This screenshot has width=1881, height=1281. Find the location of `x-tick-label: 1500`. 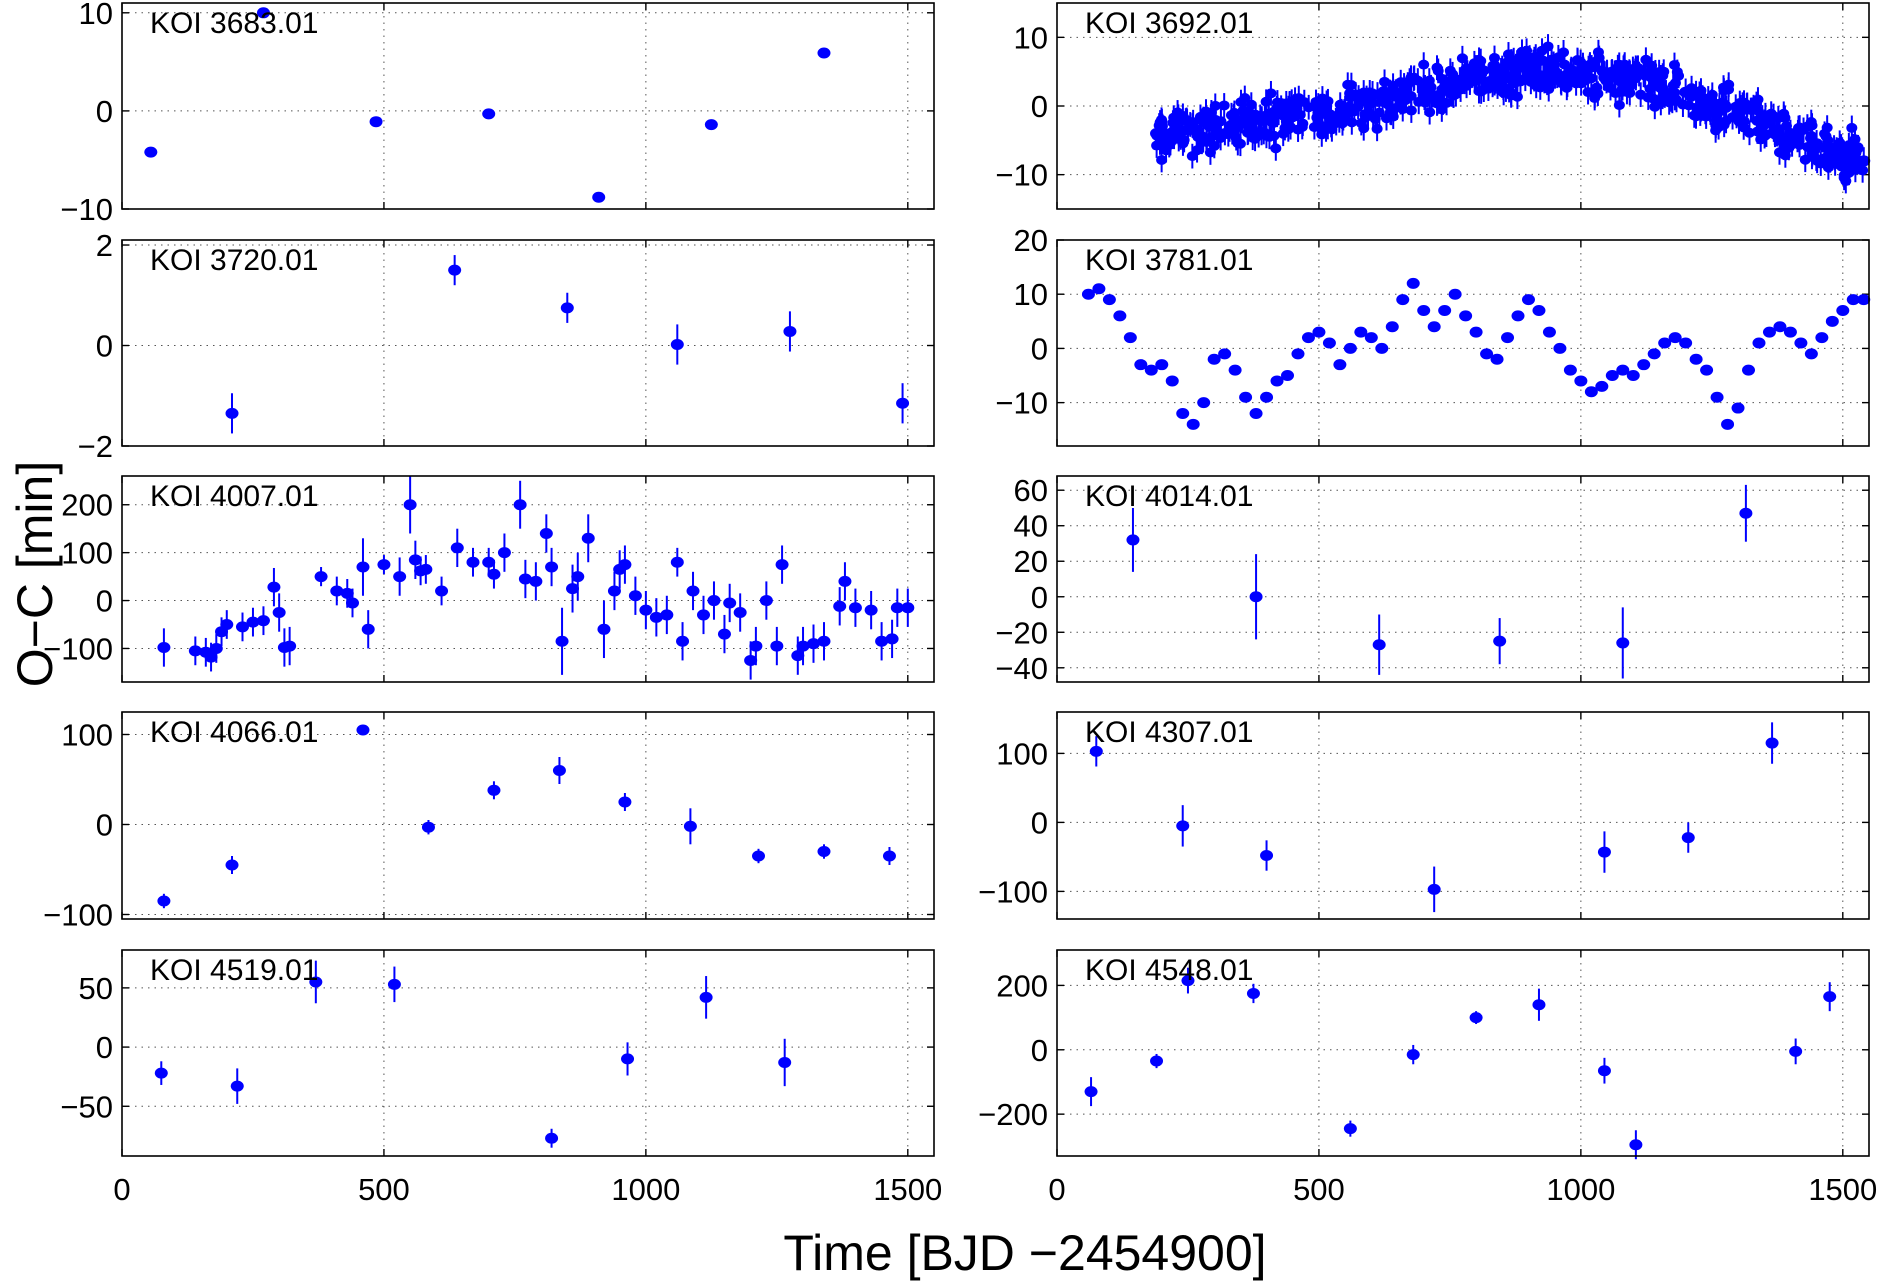

x-tick-label: 1500 is located at coordinates (1842, 1189).